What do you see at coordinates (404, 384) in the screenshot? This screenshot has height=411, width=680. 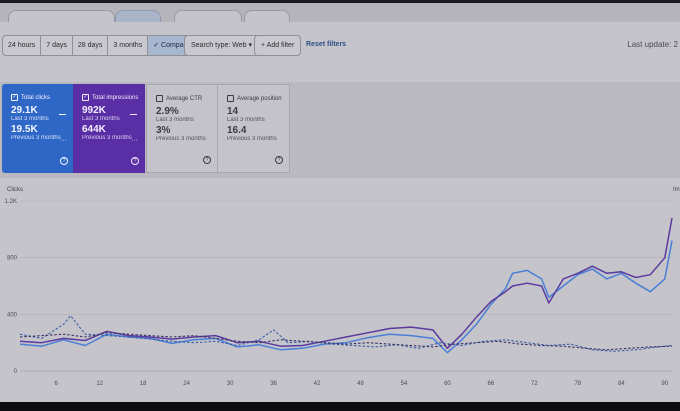 I see `x-tick-label: 54` at bounding box center [404, 384].